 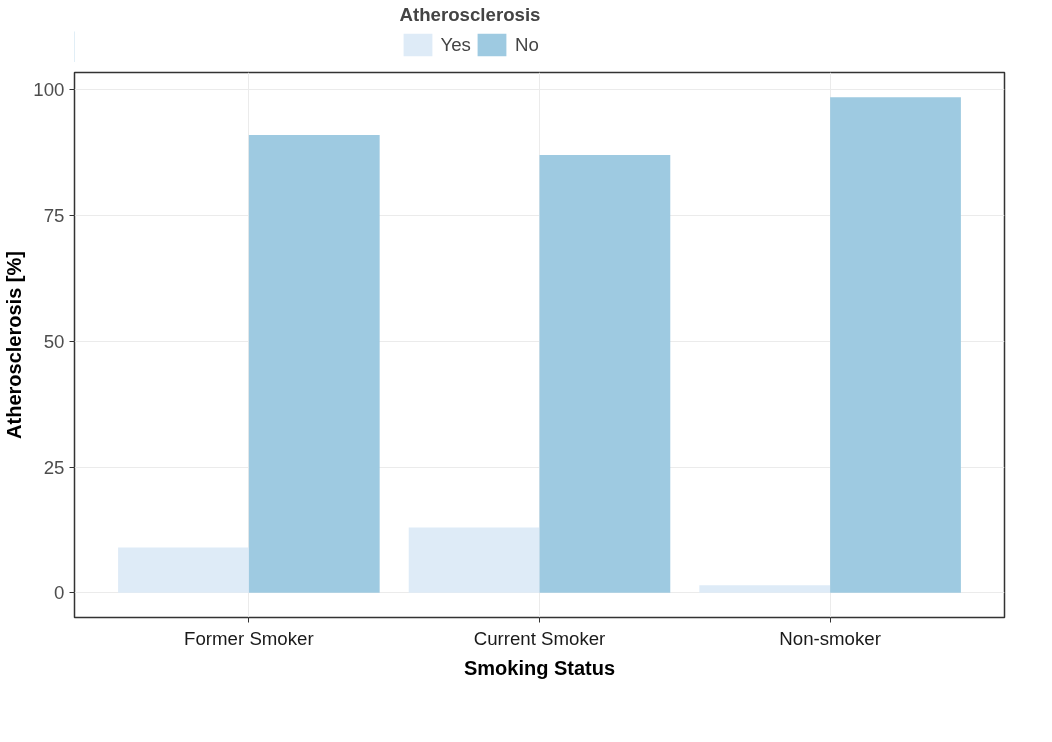 What do you see at coordinates (49, 90) in the screenshot?
I see `y-tick-label: 100` at bounding box center [49, 90].